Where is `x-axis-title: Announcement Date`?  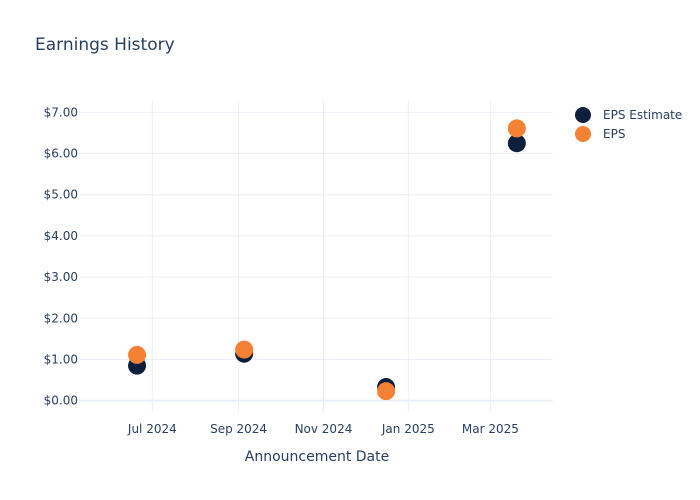 x-axis-title: Announcement Date is located at coordinates (317, 457).